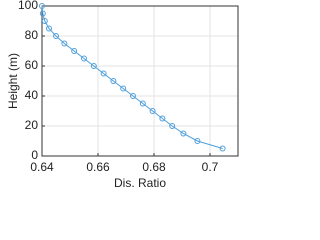 This screenshot has width=320, height=240. Describe the element at coordinates (154, 167) in the screenshot. I see `x-tick-label: 0.68` at that location.